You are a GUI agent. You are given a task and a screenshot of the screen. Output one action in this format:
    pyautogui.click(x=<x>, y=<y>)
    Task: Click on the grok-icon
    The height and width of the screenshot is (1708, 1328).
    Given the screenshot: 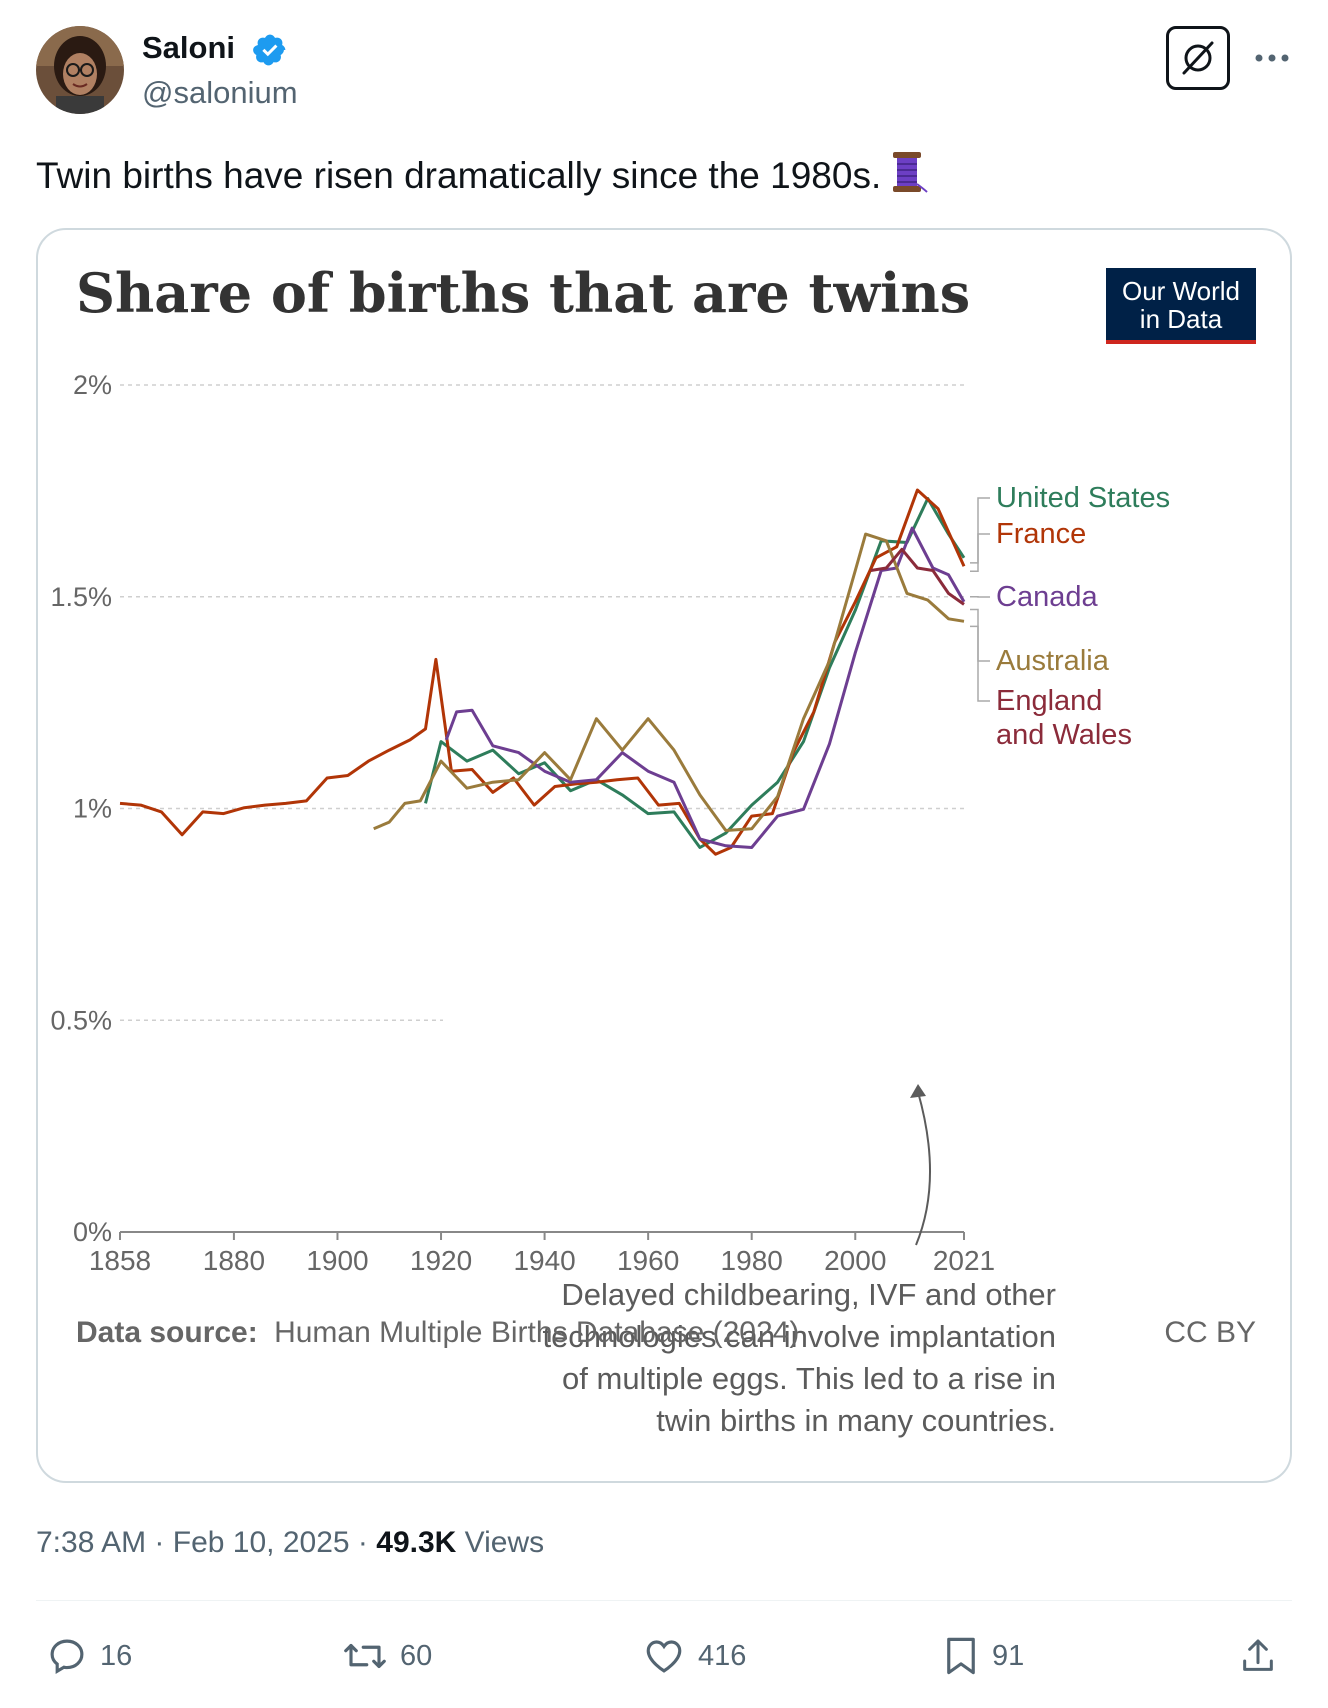 What is the action you would take?
    pyautogui.click(x=1198, y=58)
    